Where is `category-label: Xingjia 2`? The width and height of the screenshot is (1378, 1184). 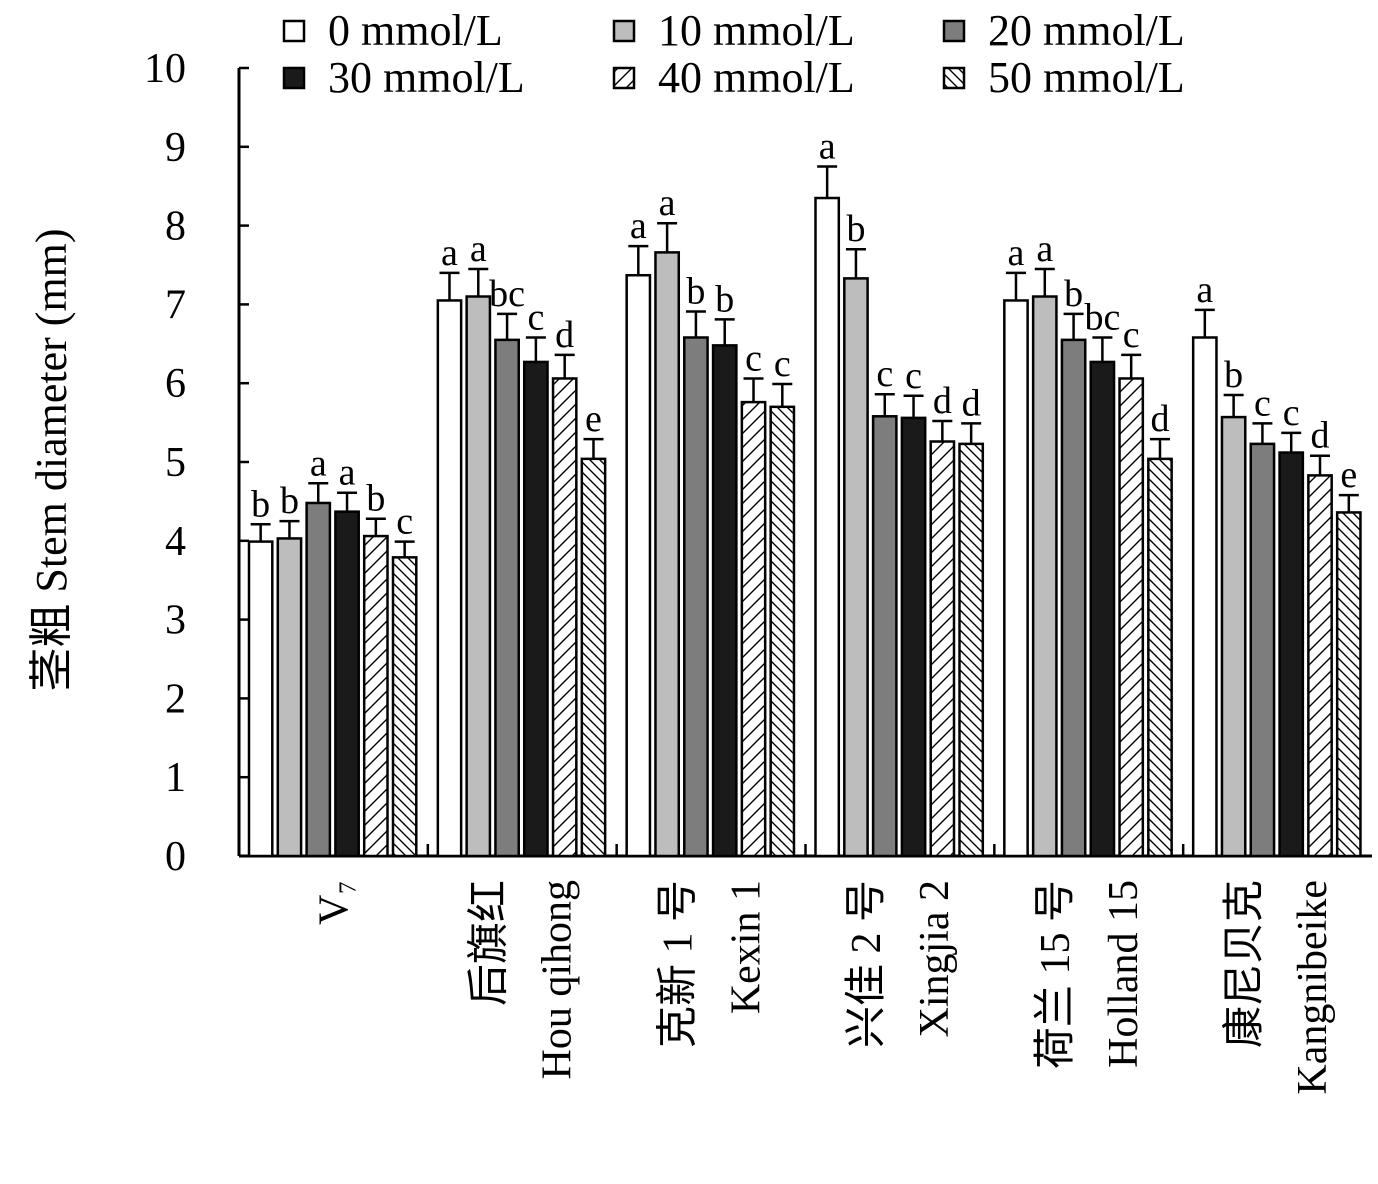
category-label: Xingjia 2 is located at coordinates (935, 958).